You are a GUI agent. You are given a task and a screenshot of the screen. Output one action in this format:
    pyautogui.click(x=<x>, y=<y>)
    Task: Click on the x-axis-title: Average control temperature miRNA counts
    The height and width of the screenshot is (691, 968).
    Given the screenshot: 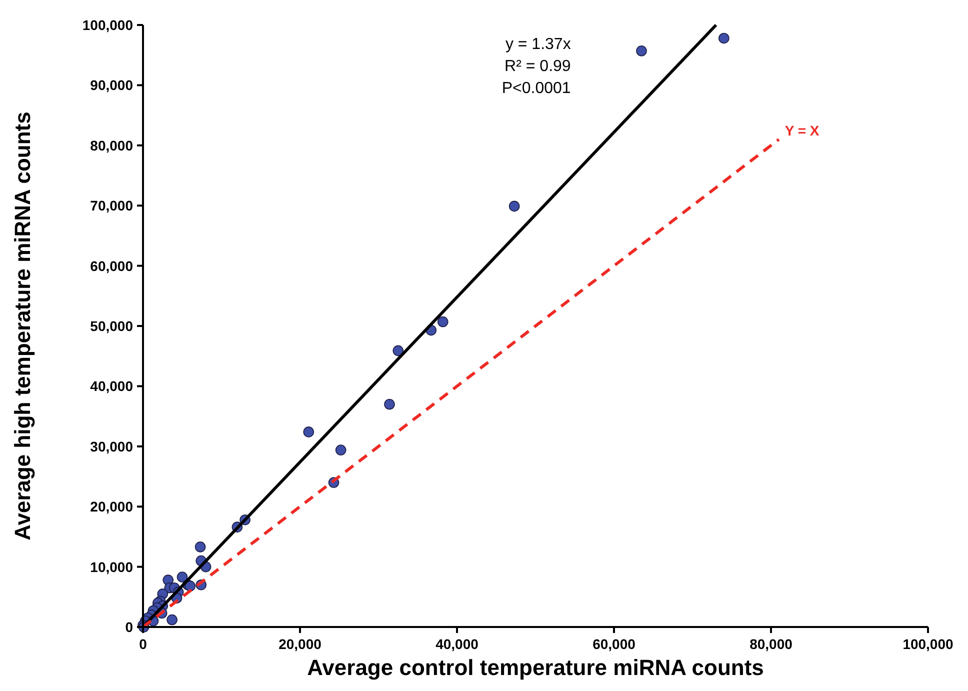 What is the action you would take?
    pyautogui.click(x=535, y=667)
    